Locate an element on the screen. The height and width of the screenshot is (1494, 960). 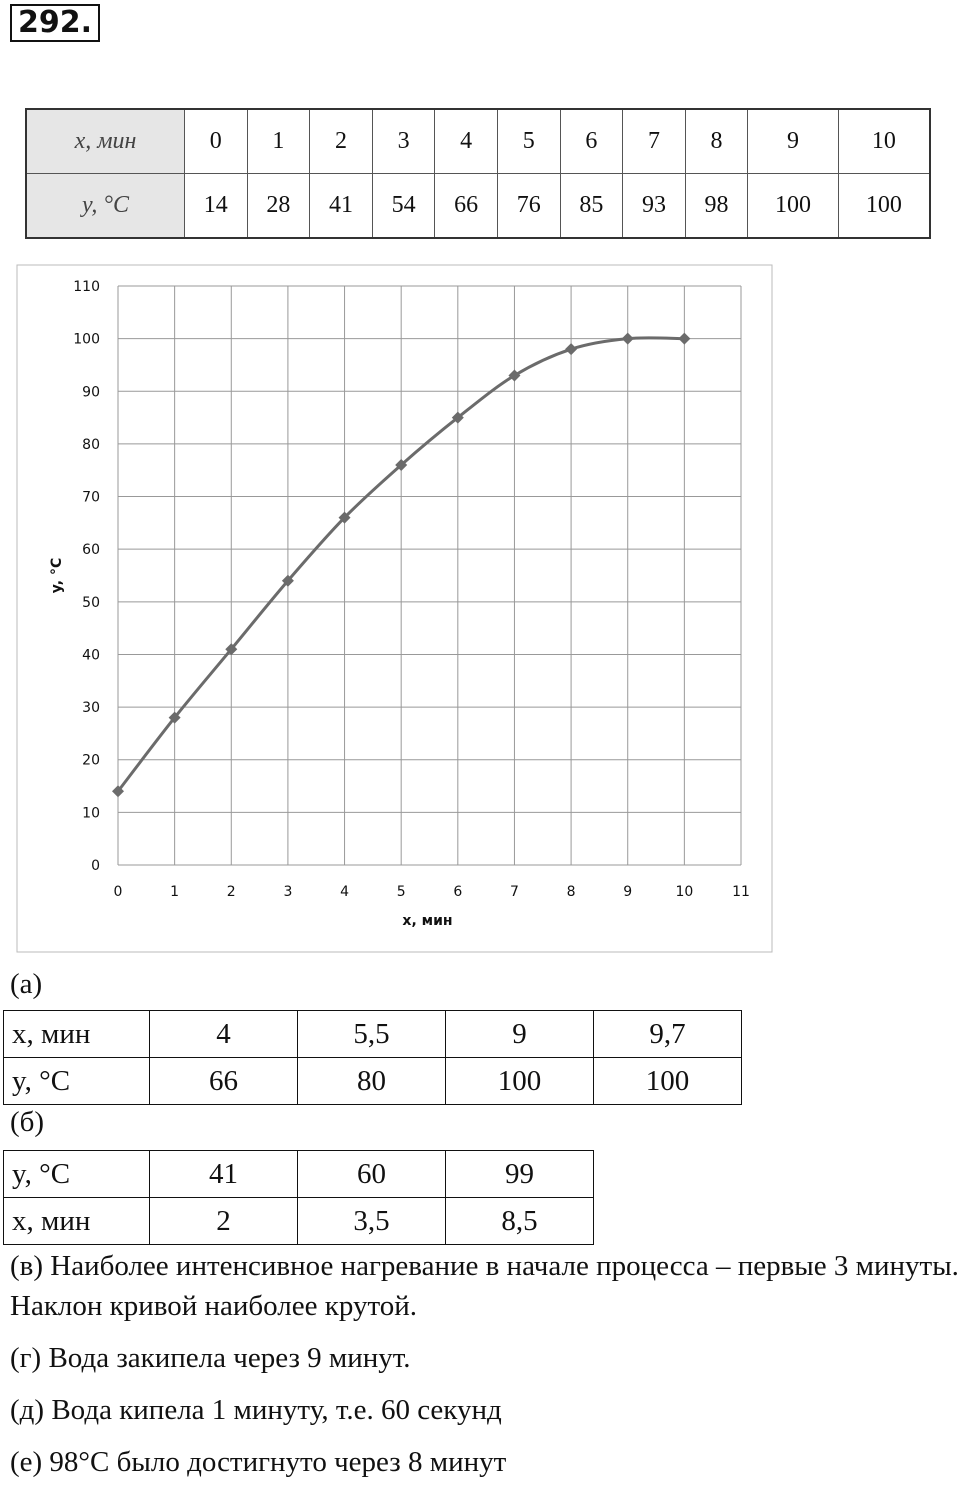
answer-table: x, мин 4 5,5 9 9,7 y, °C 66 80 100 100 is located at coordinates (372, 1057).